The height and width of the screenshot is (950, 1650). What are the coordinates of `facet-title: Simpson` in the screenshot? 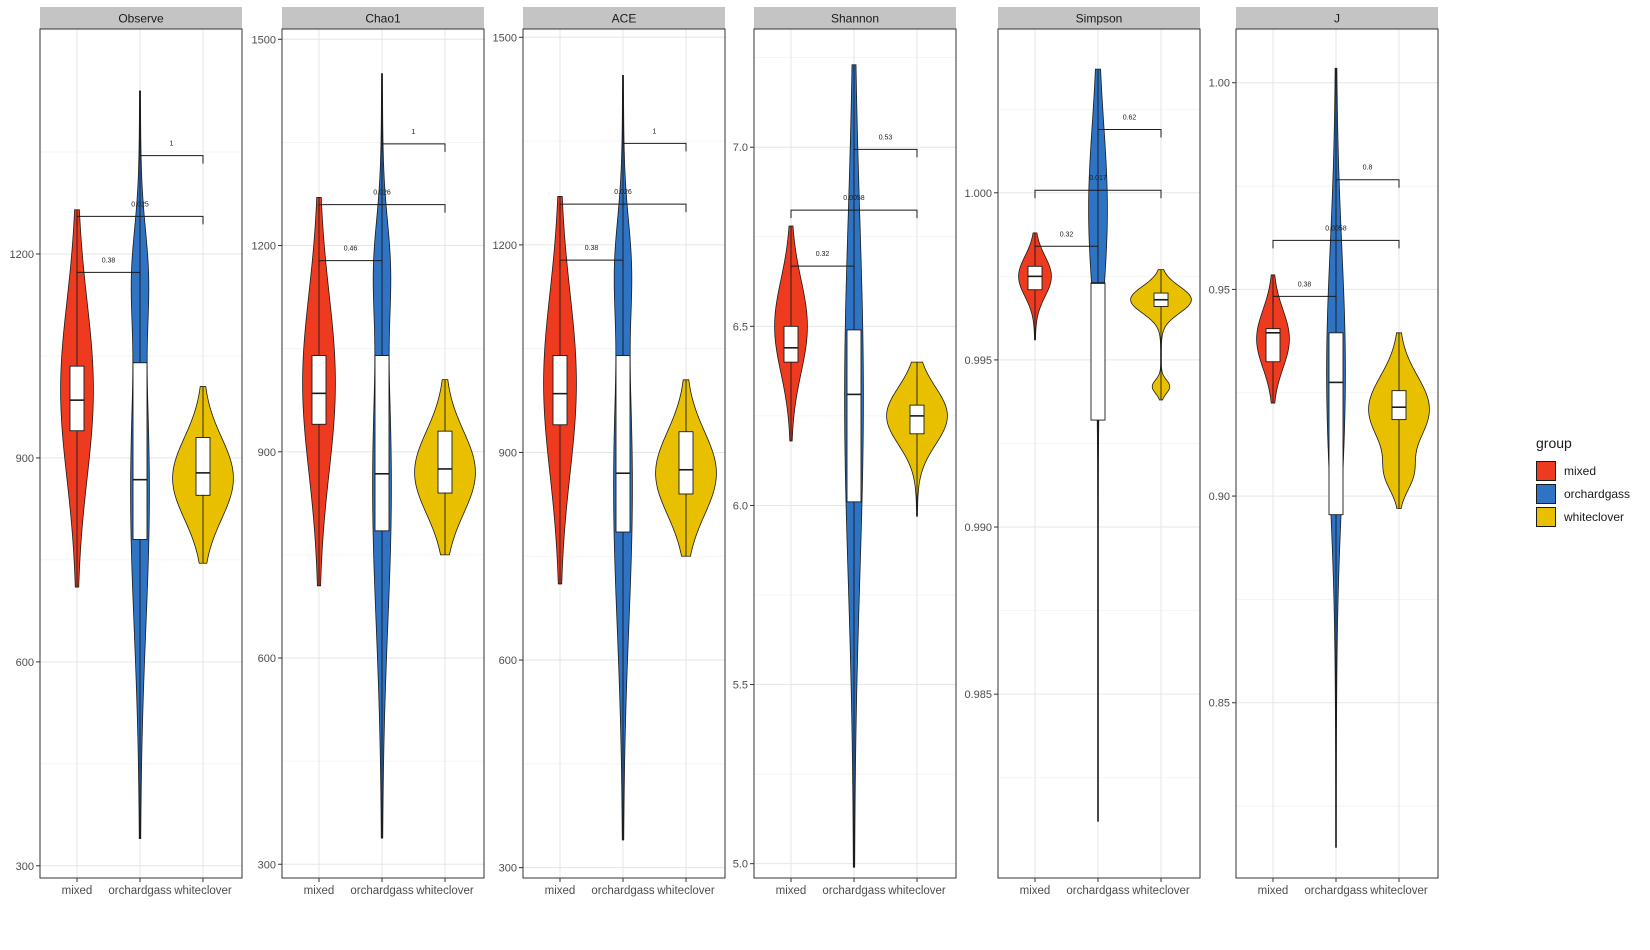 It's located at (1099, 19).